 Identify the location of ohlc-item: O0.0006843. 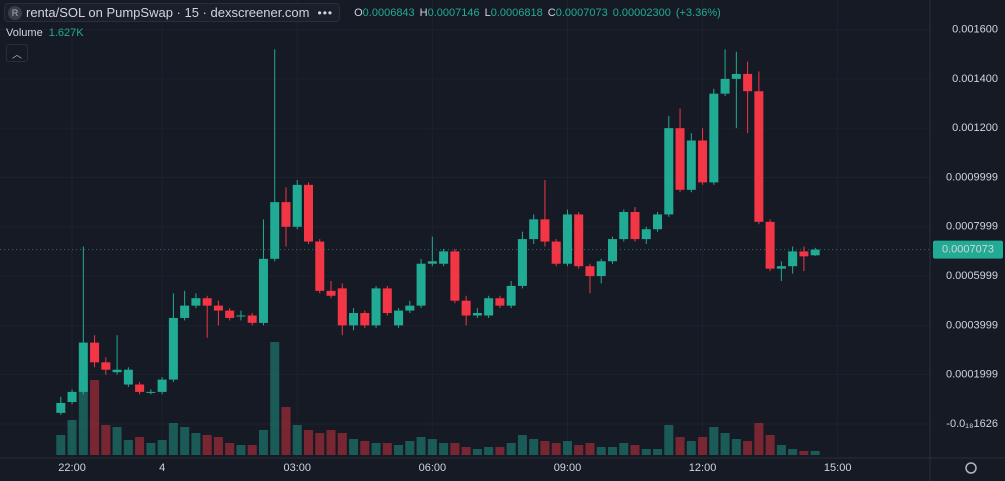
(384, 13).